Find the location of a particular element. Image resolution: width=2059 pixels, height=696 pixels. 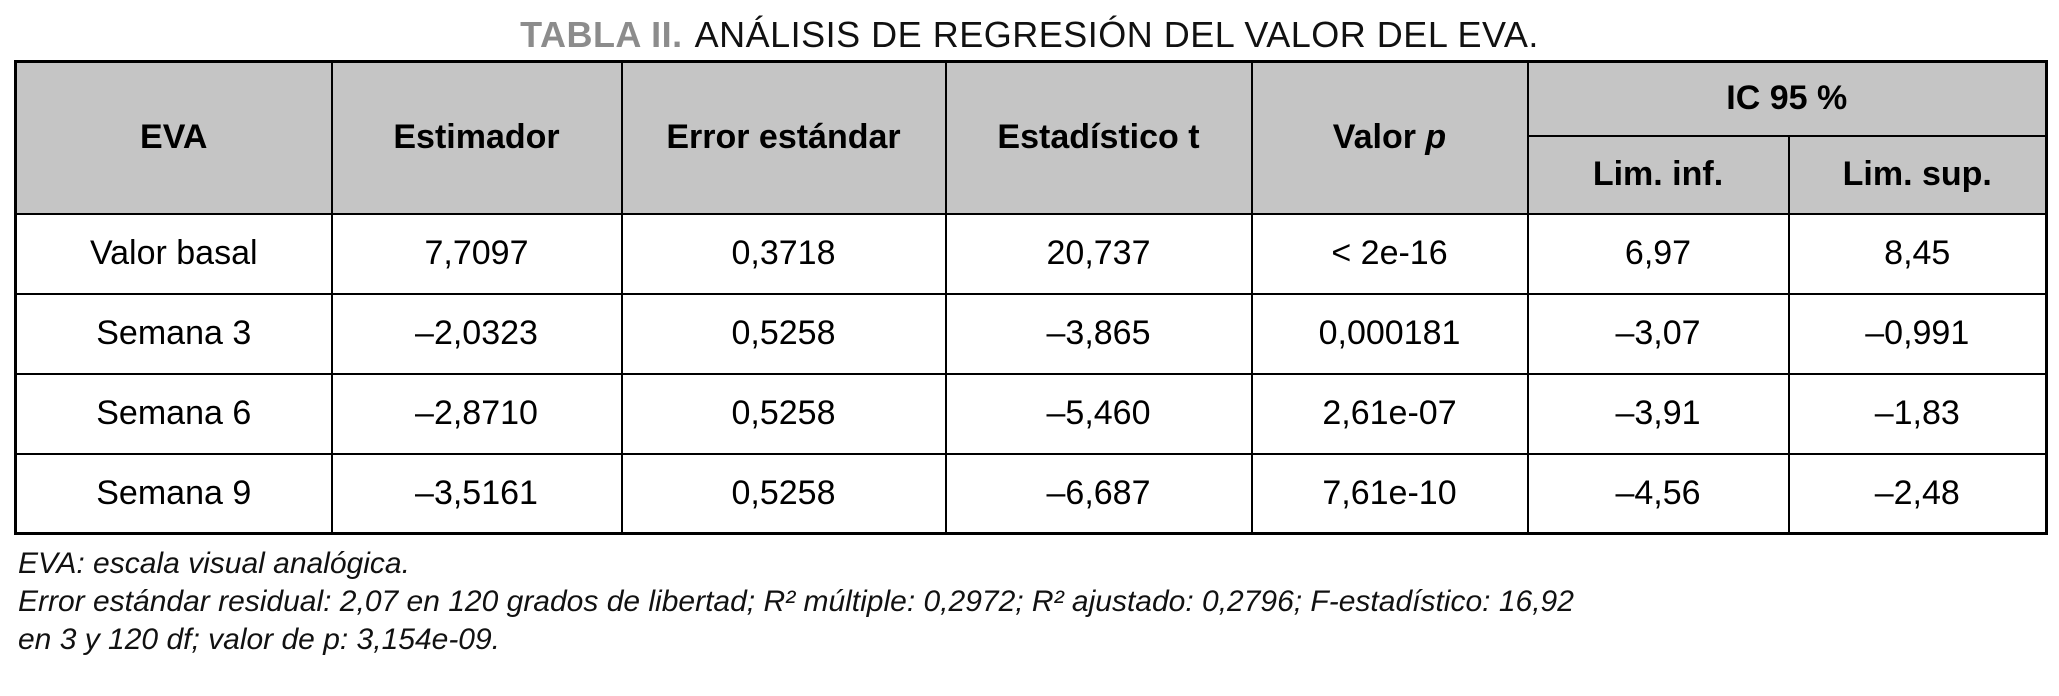

cell-valor-p: 0,000181 is located at coordinates (1389, 333).